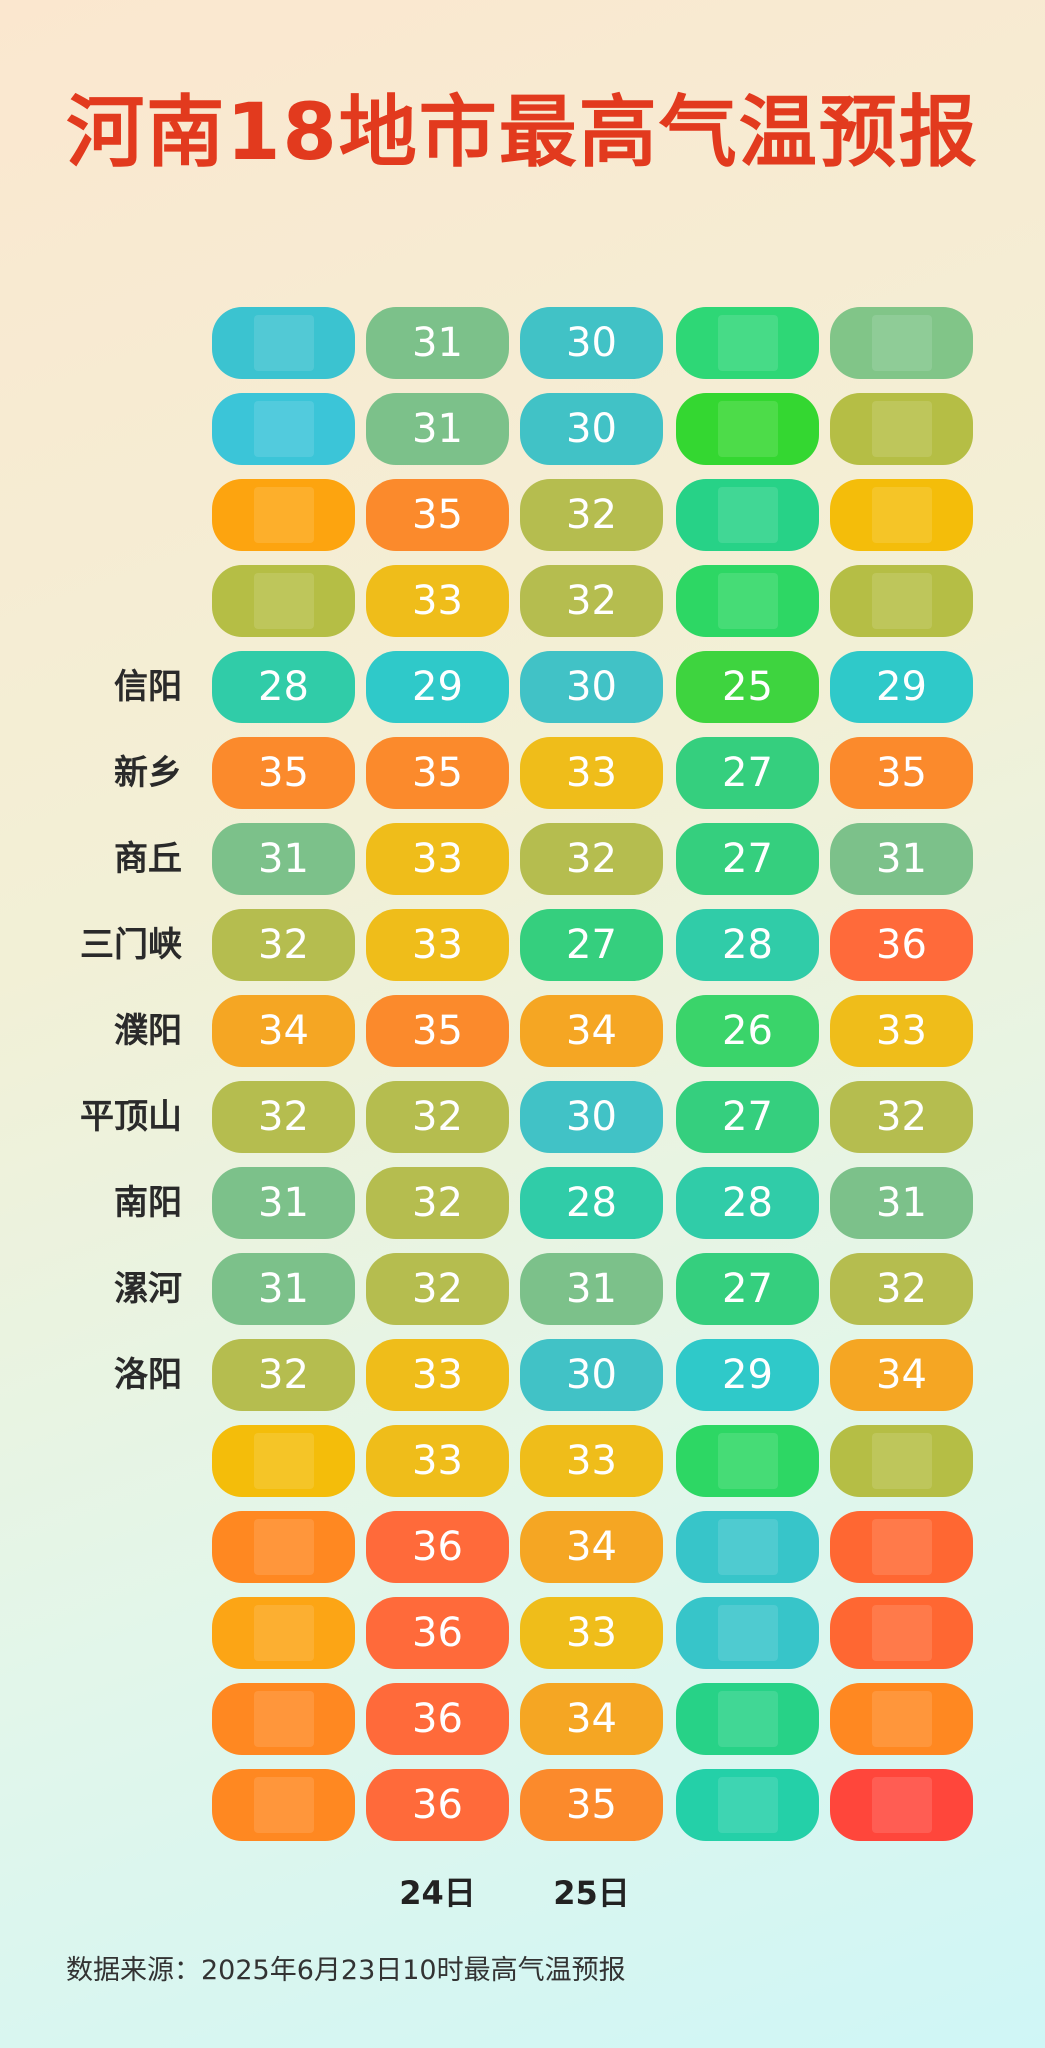  I want to click on city-label: 平顶山, so click(131, 1117).